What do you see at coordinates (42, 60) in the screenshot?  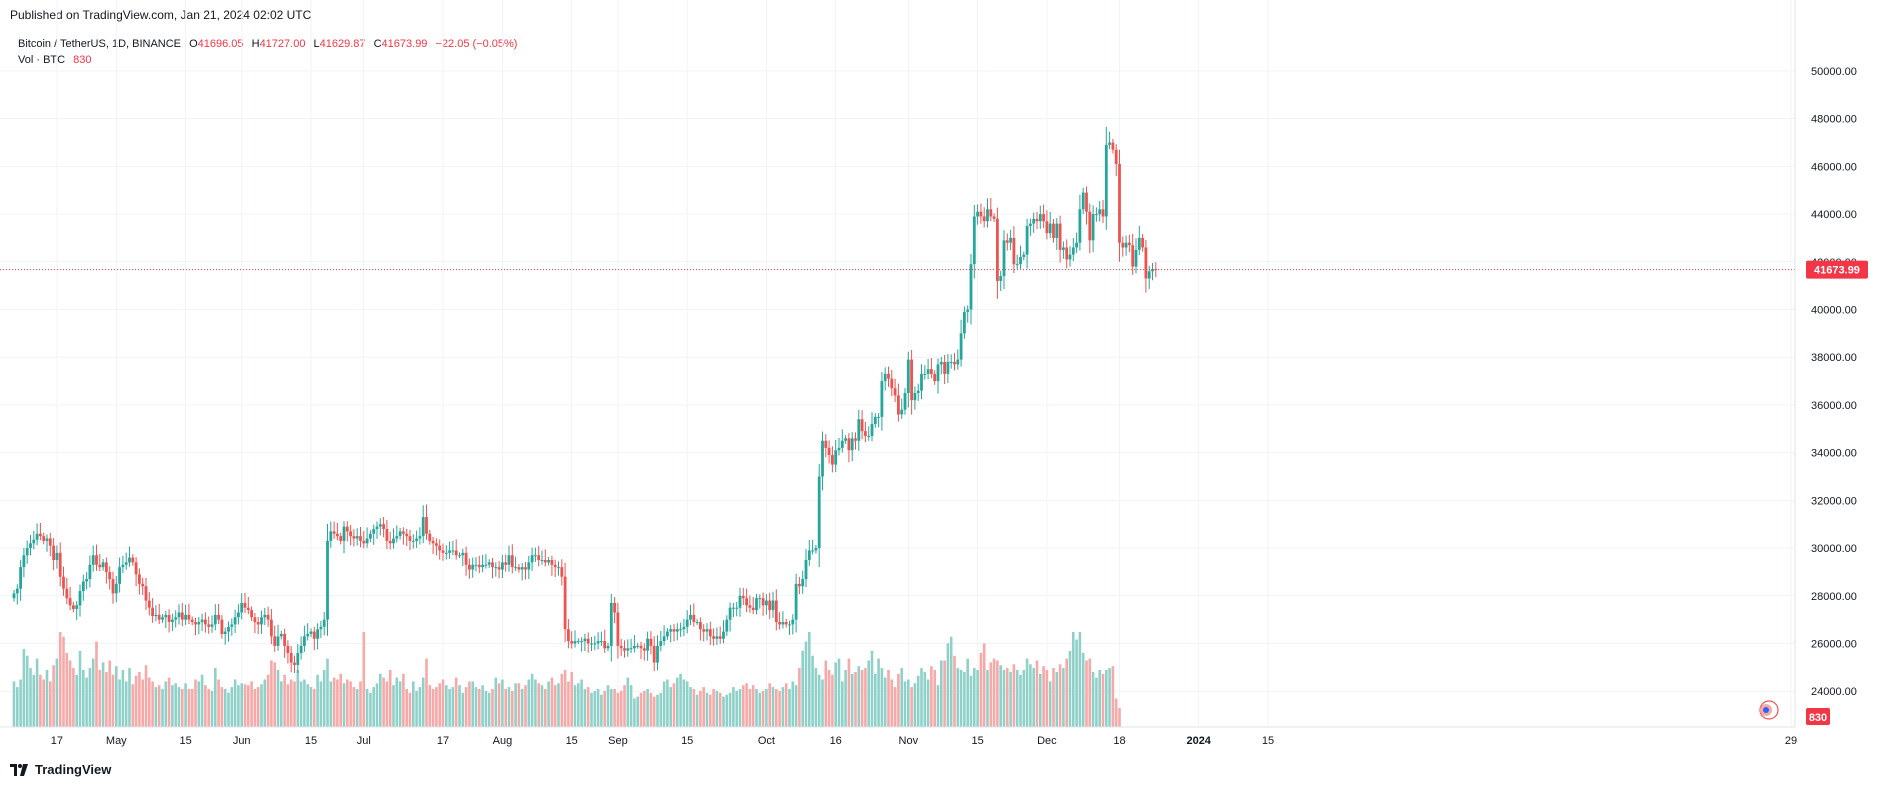 I see `volume-label: Vol · BTC` at bounding box center [42, 60].